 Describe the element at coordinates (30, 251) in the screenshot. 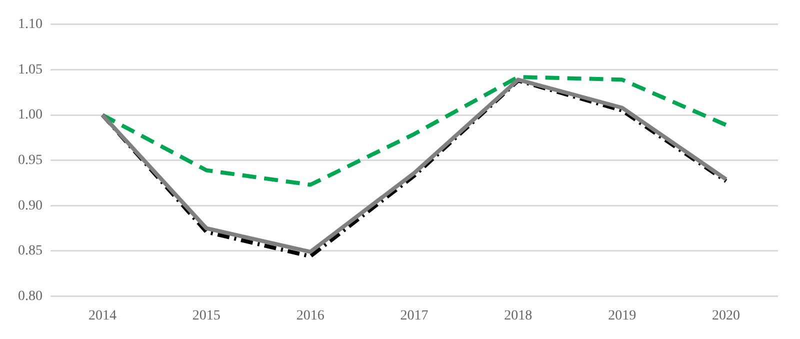

I see `y-tick-label: 0.85` at that location.